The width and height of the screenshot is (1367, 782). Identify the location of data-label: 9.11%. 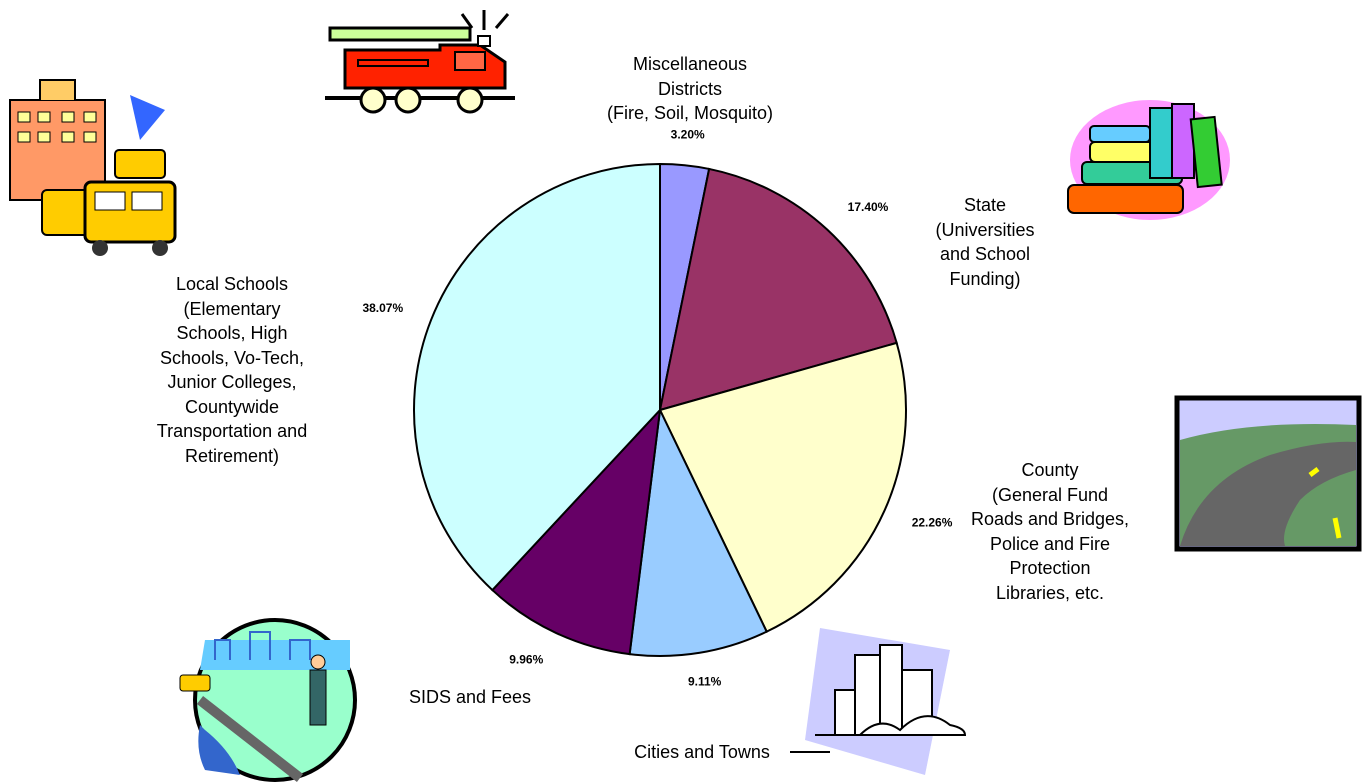
(705, 682).